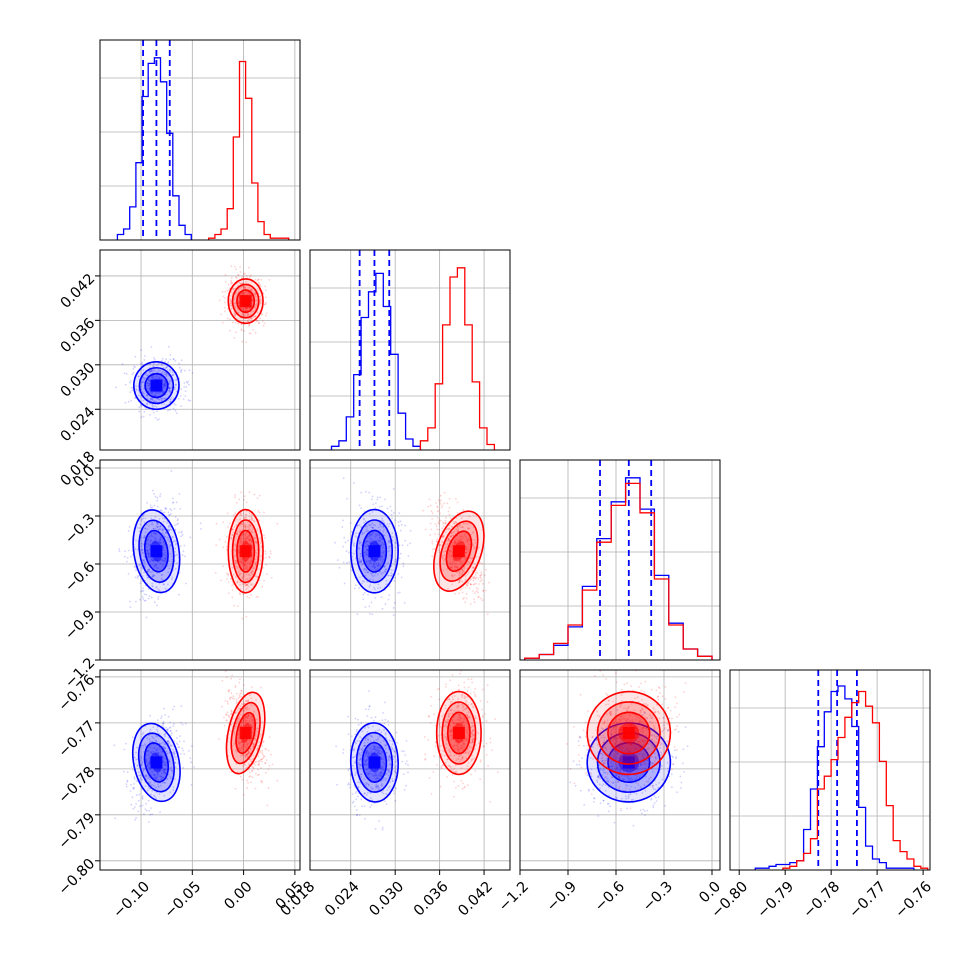  What do you see at coordinates (245, 732) in the screenshot?
I see `density-peak` at bounding box center [245, 732].